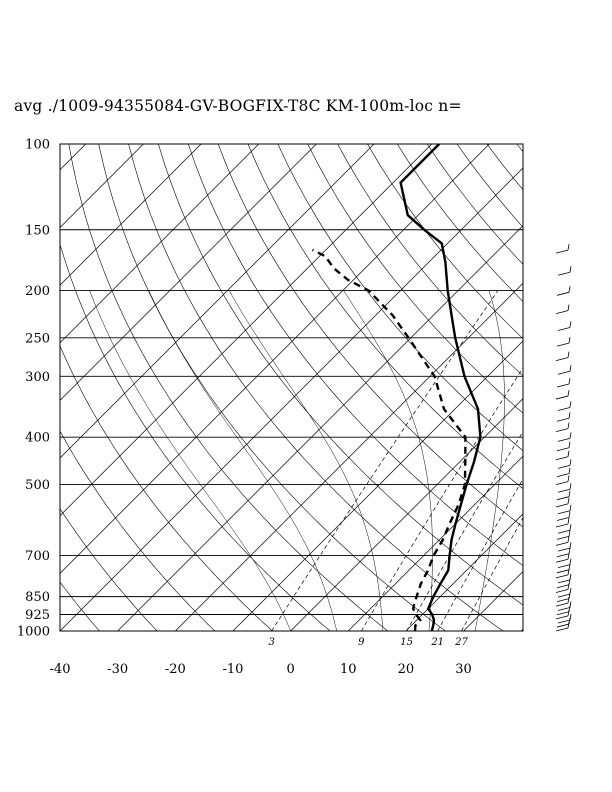 The image size is (612, 792). Describe the element at coordinates (406, 642) in the screenshot. I see `mixing-ratio-label: 15` at that location.